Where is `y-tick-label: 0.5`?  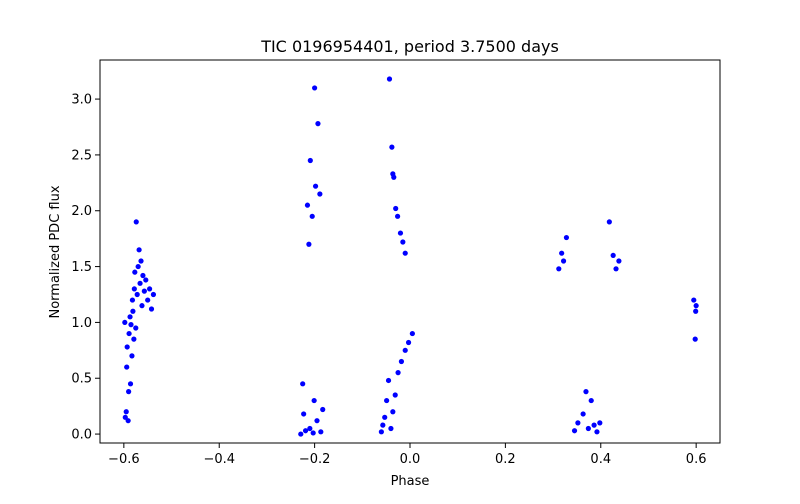 y-tick-label: 0.5 is located at coordinates (81, 379).